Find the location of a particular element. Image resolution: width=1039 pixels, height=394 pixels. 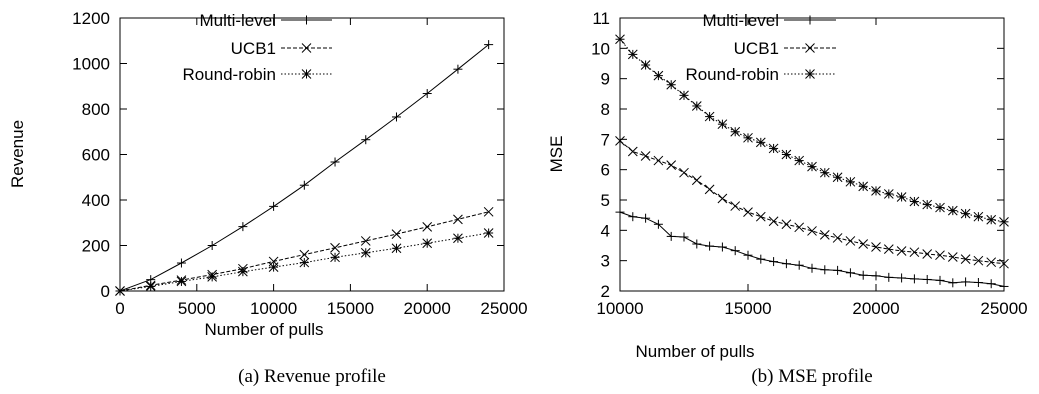

legend-label: Round-robin is located at coordinates (732, 74).